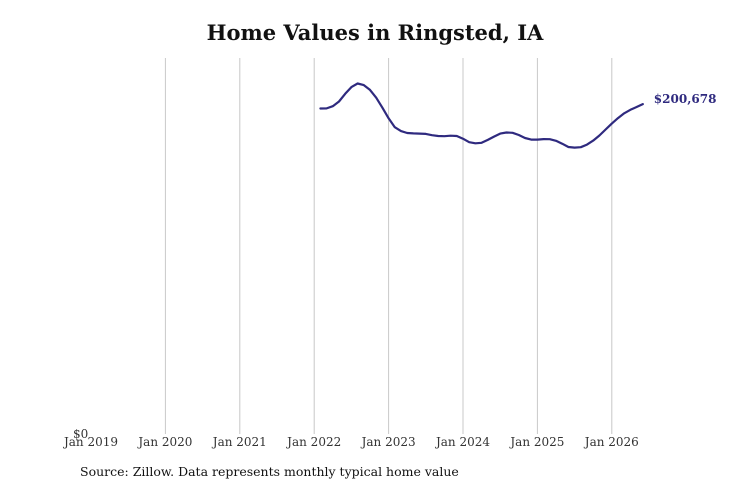  I want to click on y-tick-label: $0, so click(80, 434).